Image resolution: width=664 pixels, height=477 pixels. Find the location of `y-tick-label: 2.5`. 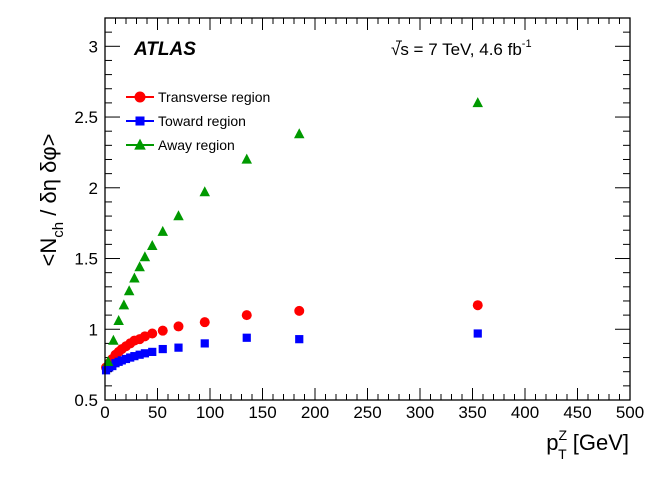

y-tick-label: 2.5 is located at coordinates (86, 117).